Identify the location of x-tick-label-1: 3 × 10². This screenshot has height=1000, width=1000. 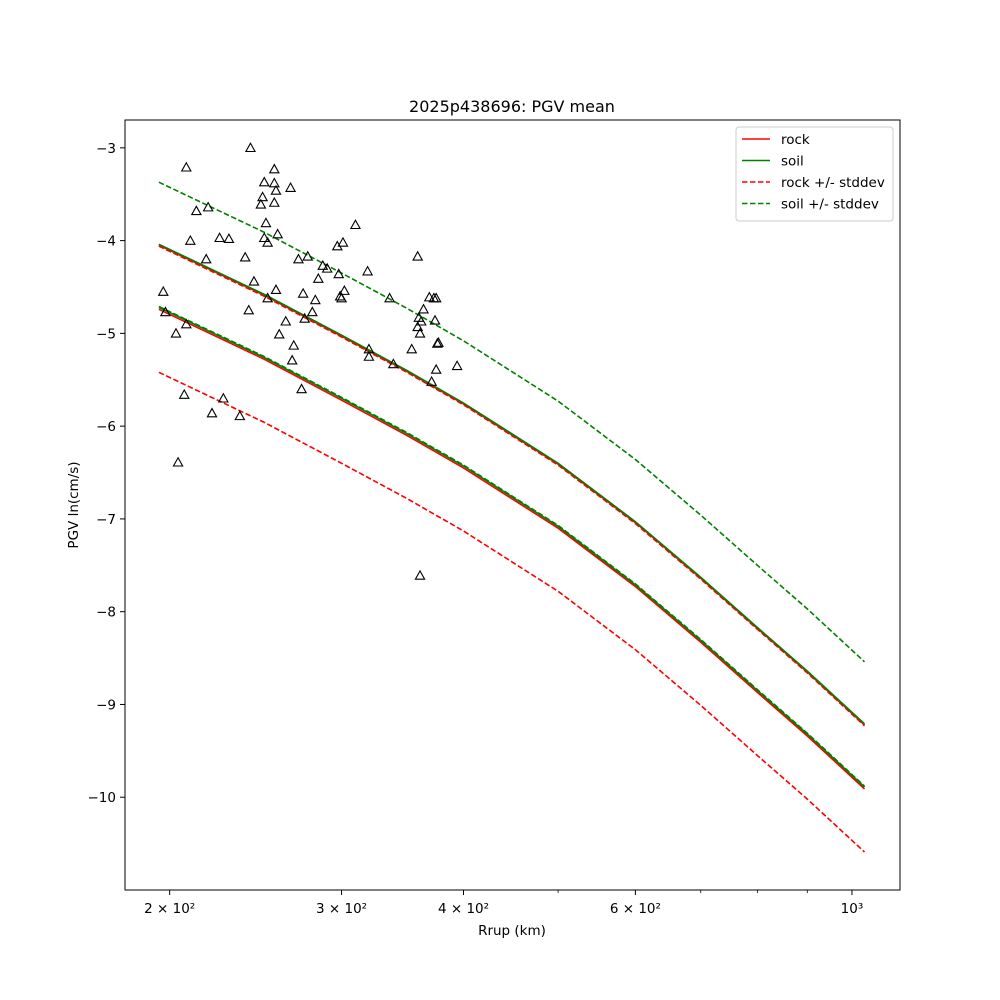
(341, 909).